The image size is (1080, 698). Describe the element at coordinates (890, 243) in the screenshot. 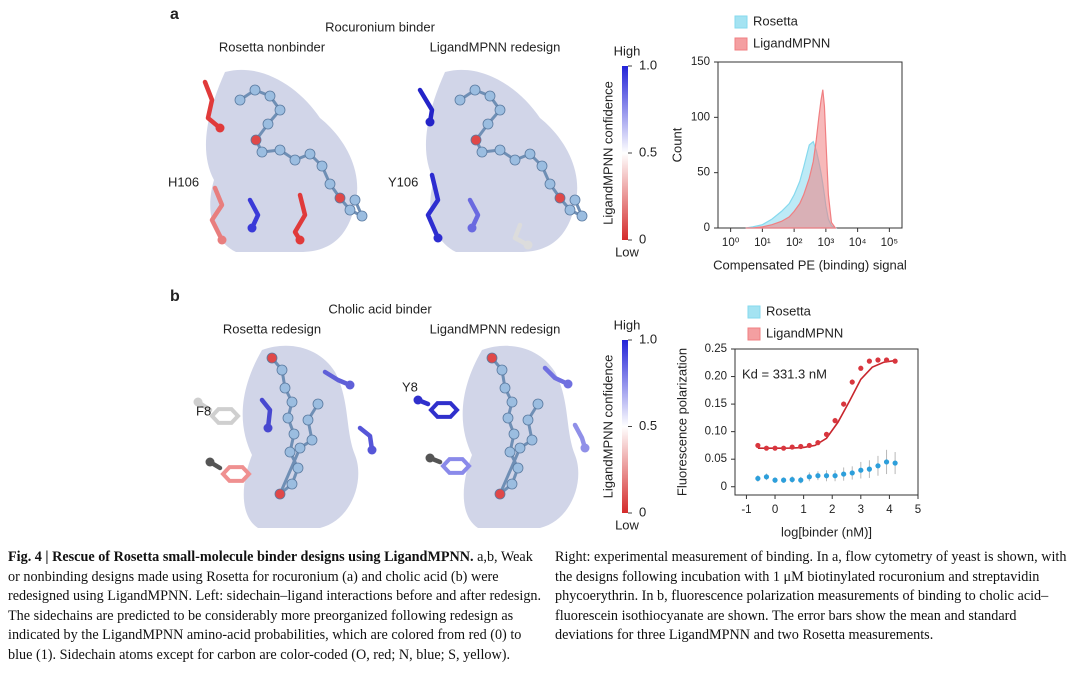

I see `x-tick-label: 10⁵` at that location.